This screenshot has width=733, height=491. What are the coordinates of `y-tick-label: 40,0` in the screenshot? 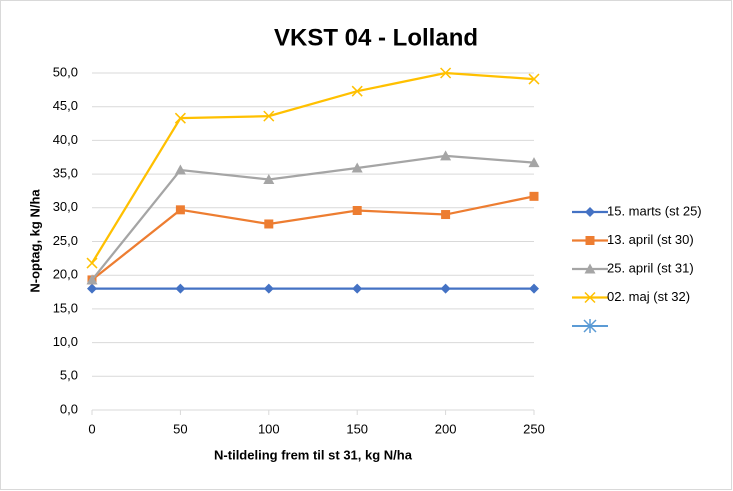 It's located at (65, 139).